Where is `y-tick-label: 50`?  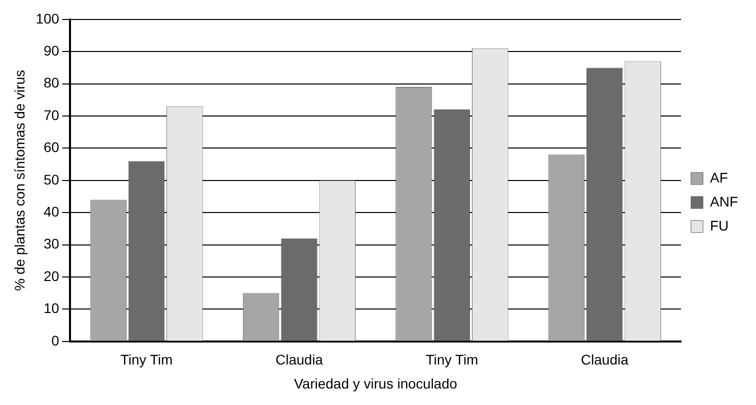
y-tick-label: 50 is located at coordinates (52, 179).